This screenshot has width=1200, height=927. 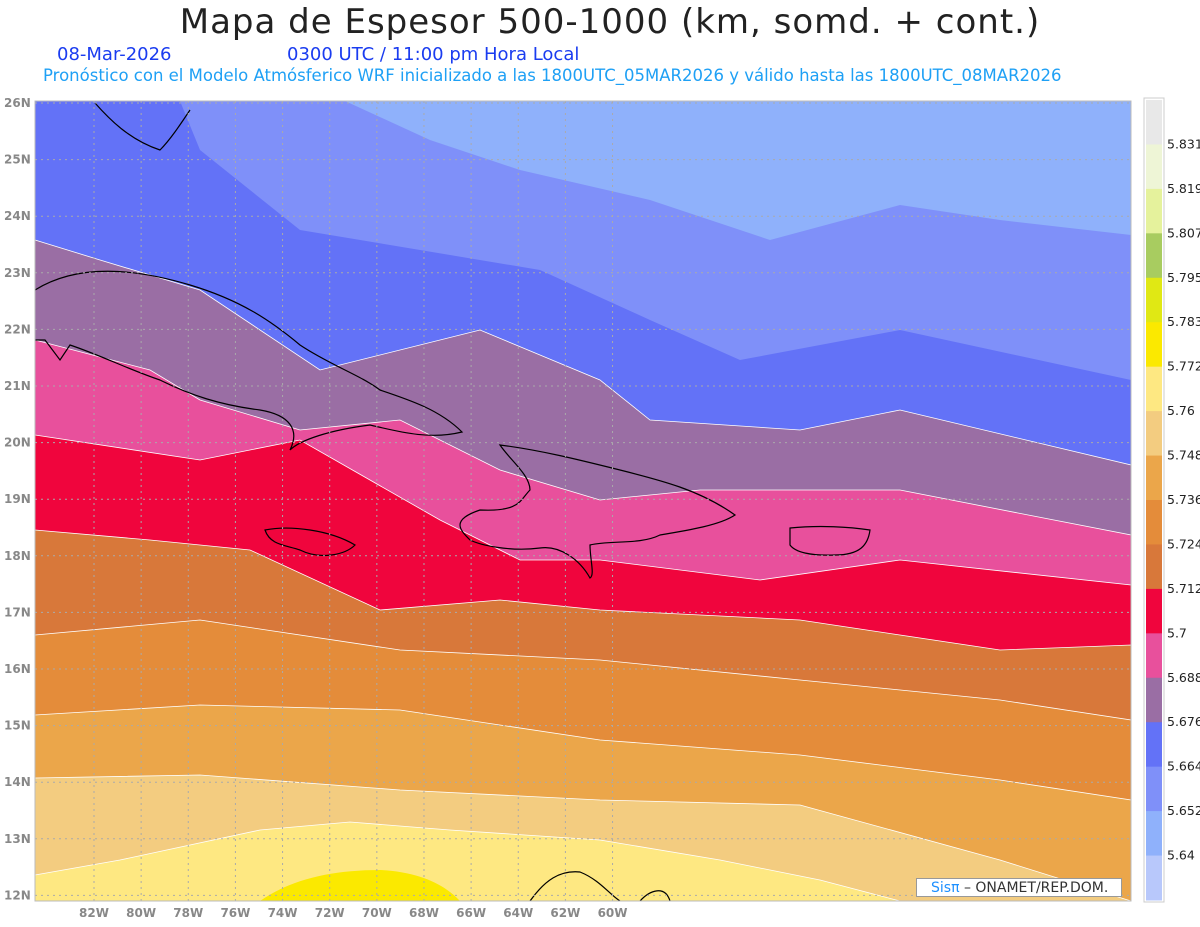 I want to click on lat-label: 14N, so click(x=17, y=782).